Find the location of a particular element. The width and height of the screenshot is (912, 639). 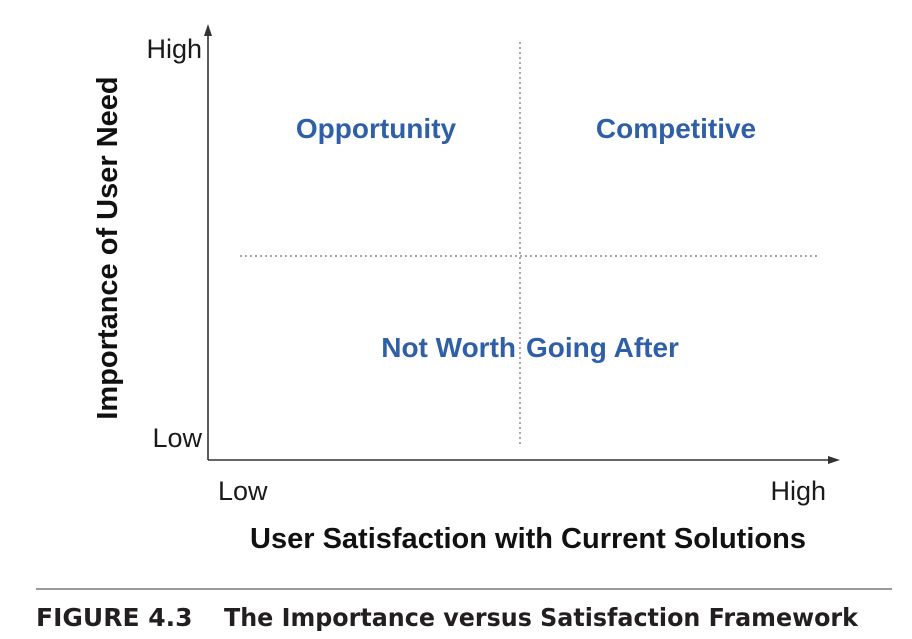

x-high-label: High is located at coordinates (798, 491).